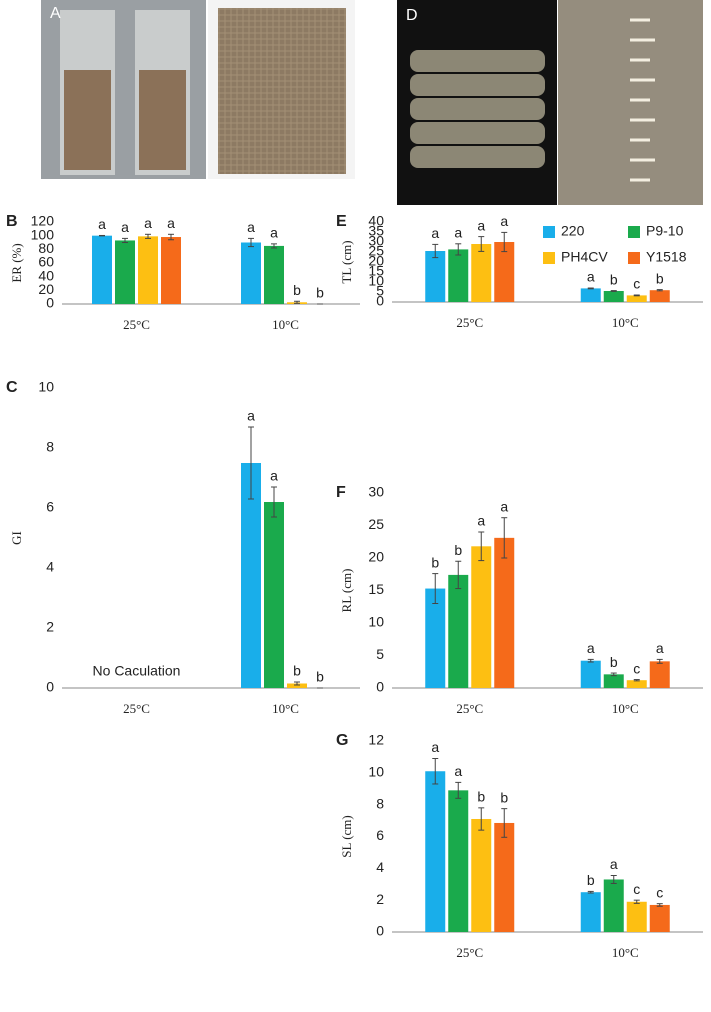 Image resolution: width=711 pixels, height=1012 pixels. I want to click on annotation: No Caculation, so click(137, 671).